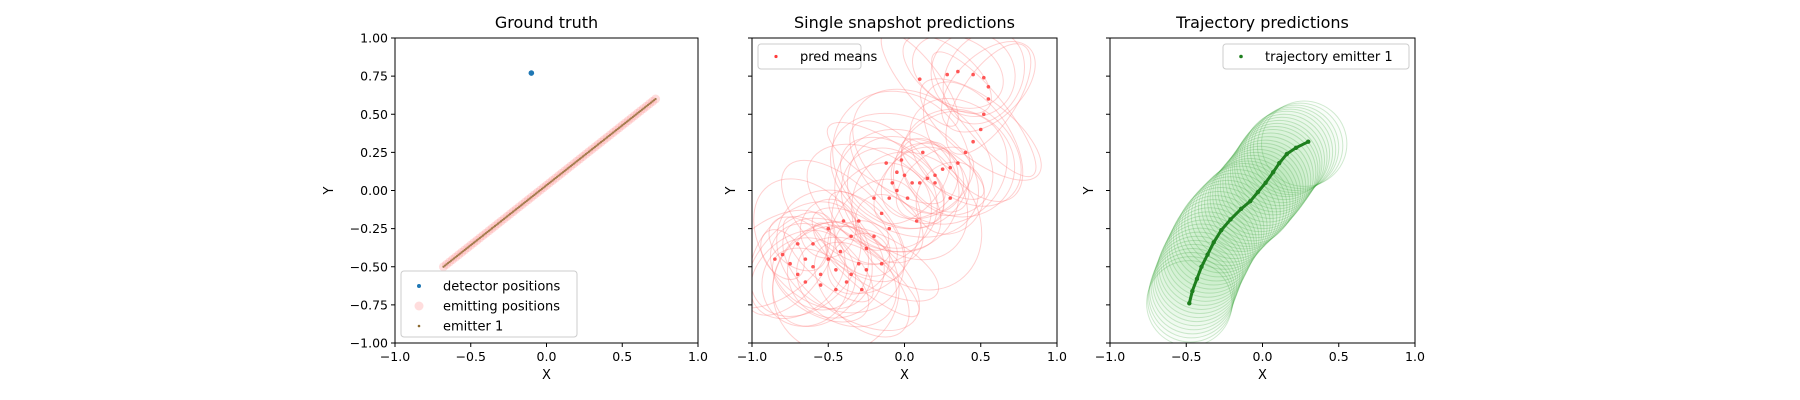 The height and width of the screenshot is (400, 1800). I want to click on legend: pred means, so click(817, 56).